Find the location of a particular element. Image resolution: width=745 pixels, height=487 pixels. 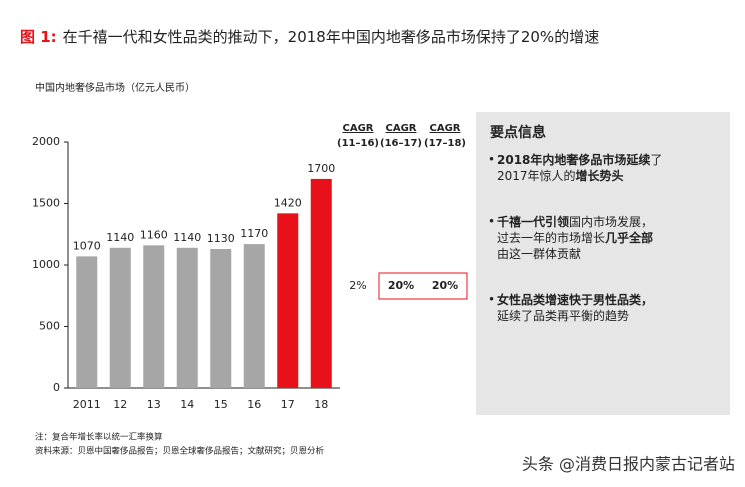

value-label: 1070 is located at coordinates (87, 245).